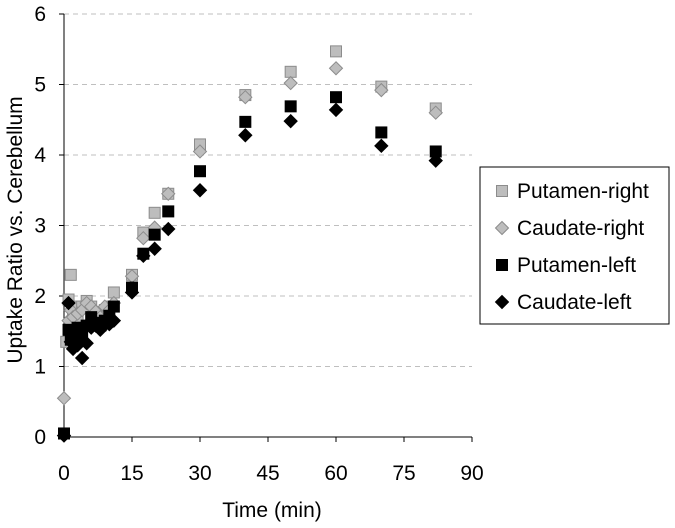  Describe the element at coordinates (40, 85) in the screenshot. I see `y-tick-label: 5` at that location.